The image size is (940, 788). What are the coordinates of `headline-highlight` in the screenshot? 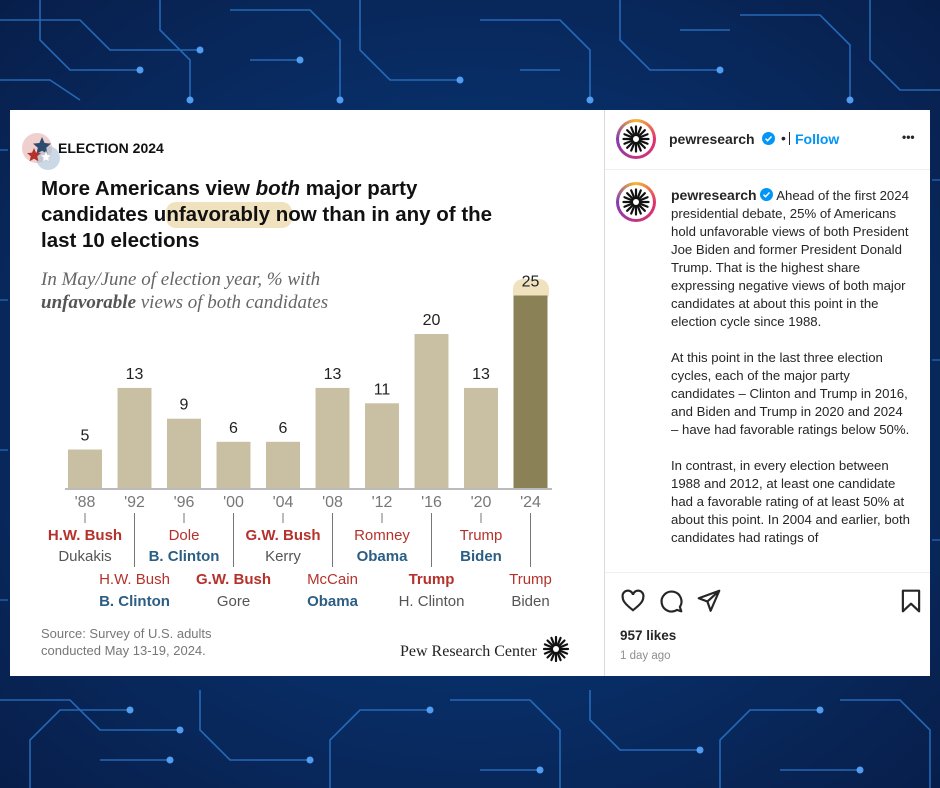 It's located at (229, 215).